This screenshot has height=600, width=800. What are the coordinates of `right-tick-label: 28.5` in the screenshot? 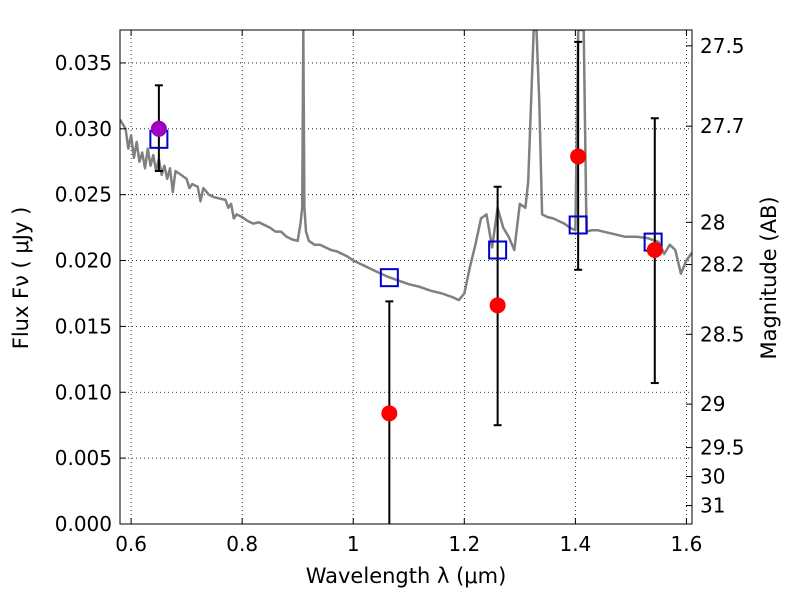 It's located at (722, 334).